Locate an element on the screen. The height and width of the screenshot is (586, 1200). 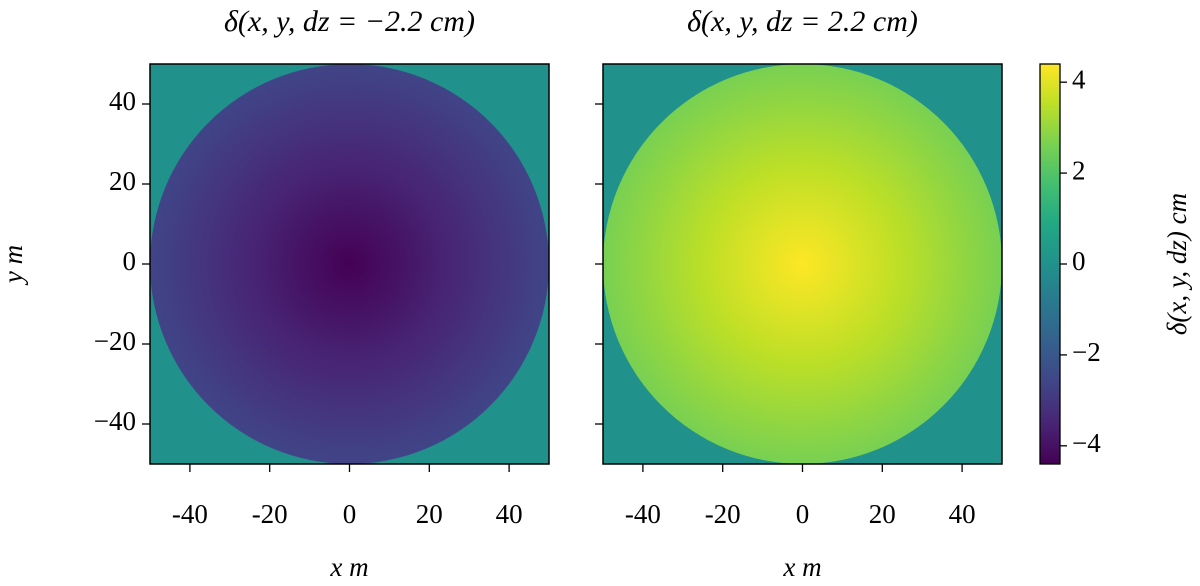
colorbar is located at coordinates (1050, 264).